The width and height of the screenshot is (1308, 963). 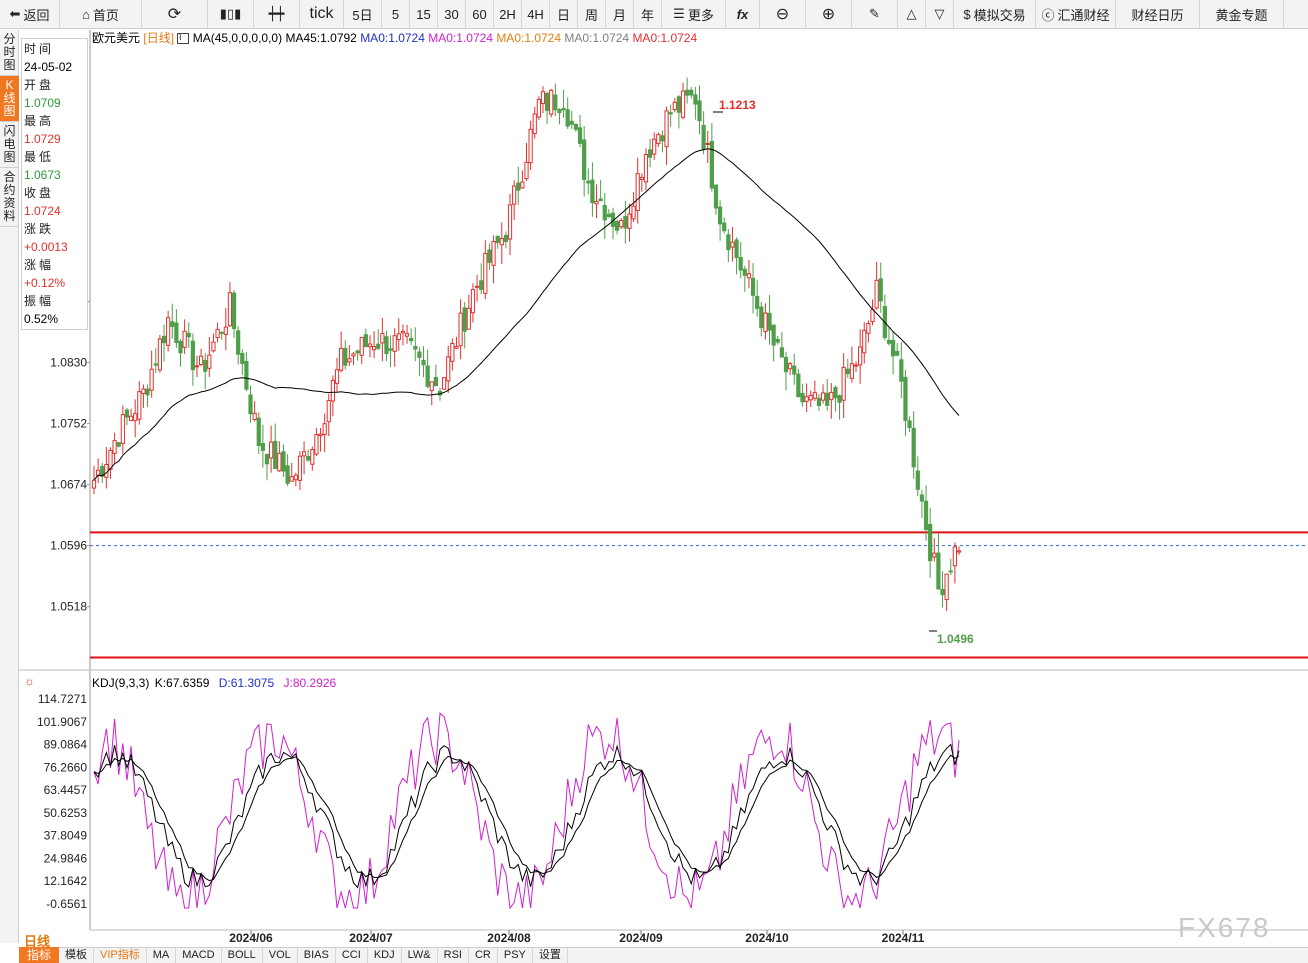 What do you see at coordinates (30, 14) in the screenshot?
I see `back-button: ⬅ 返回` at bounding box center [30, 14].